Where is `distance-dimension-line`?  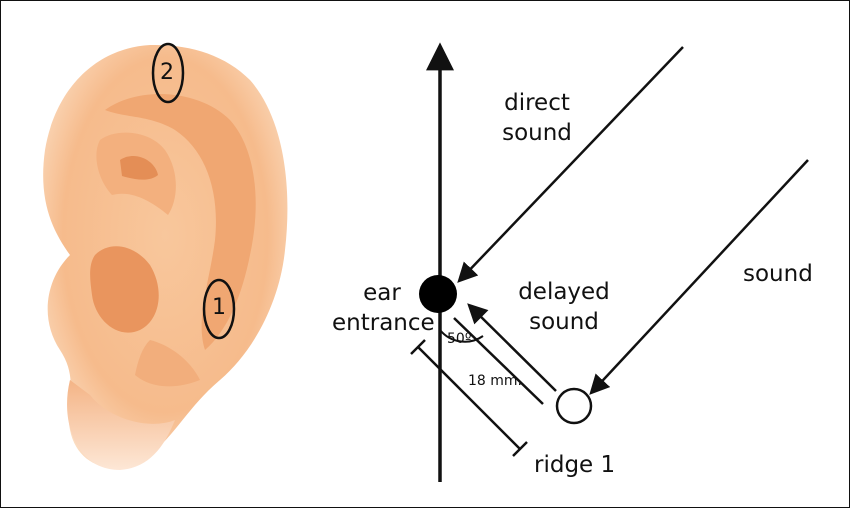 distance-dimension-line is located at coordinates (469, 398).